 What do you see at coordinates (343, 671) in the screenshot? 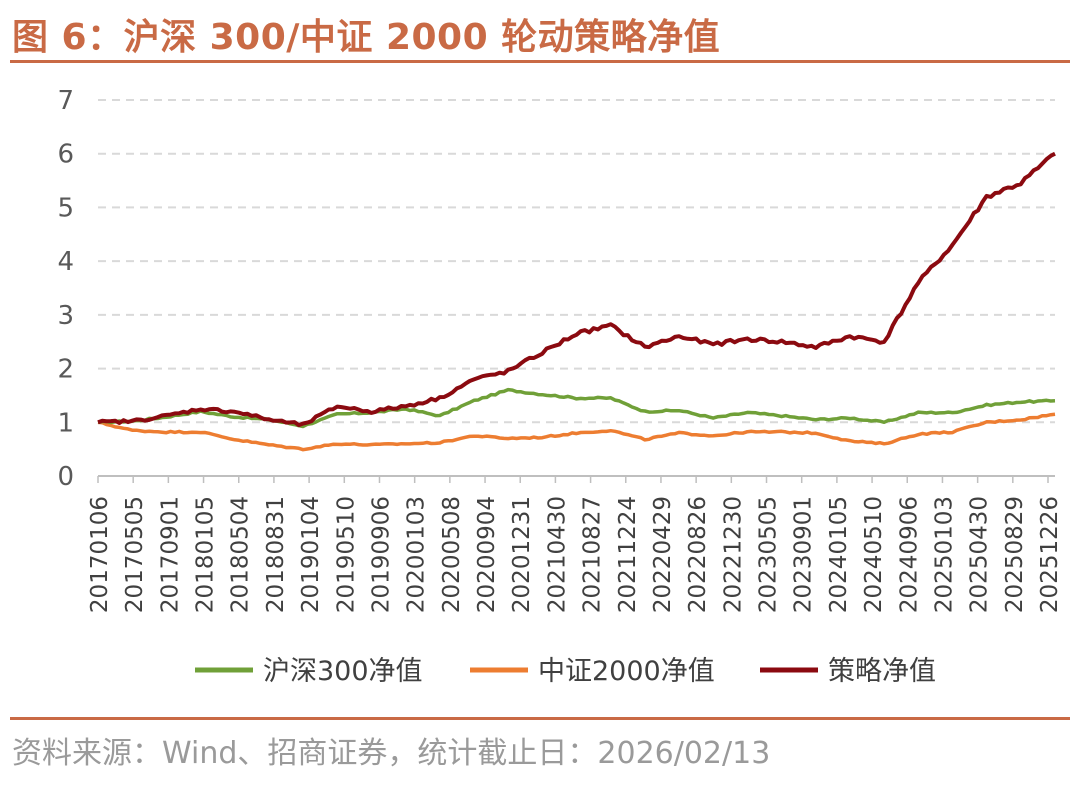
I see `legend-label: 沪深300净值` at bounding box center [343, 671].